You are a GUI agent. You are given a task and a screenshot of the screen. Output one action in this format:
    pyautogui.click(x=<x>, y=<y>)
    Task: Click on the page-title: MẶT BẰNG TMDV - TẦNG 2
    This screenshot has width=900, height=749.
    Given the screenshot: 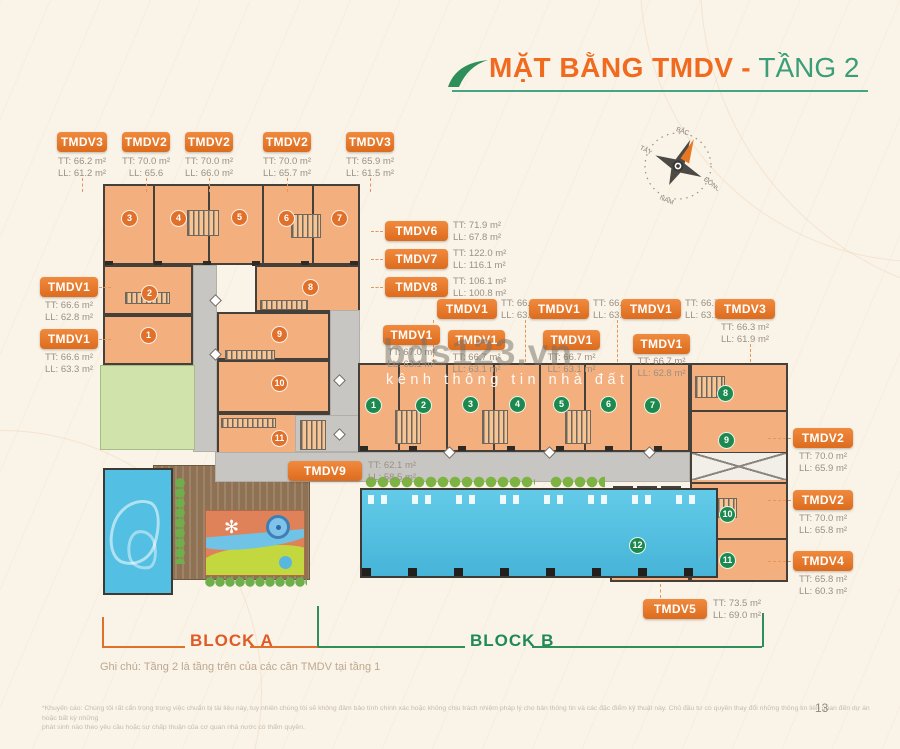 What is the action you would take?
    pyautogui.click(x=674, y=68)
    